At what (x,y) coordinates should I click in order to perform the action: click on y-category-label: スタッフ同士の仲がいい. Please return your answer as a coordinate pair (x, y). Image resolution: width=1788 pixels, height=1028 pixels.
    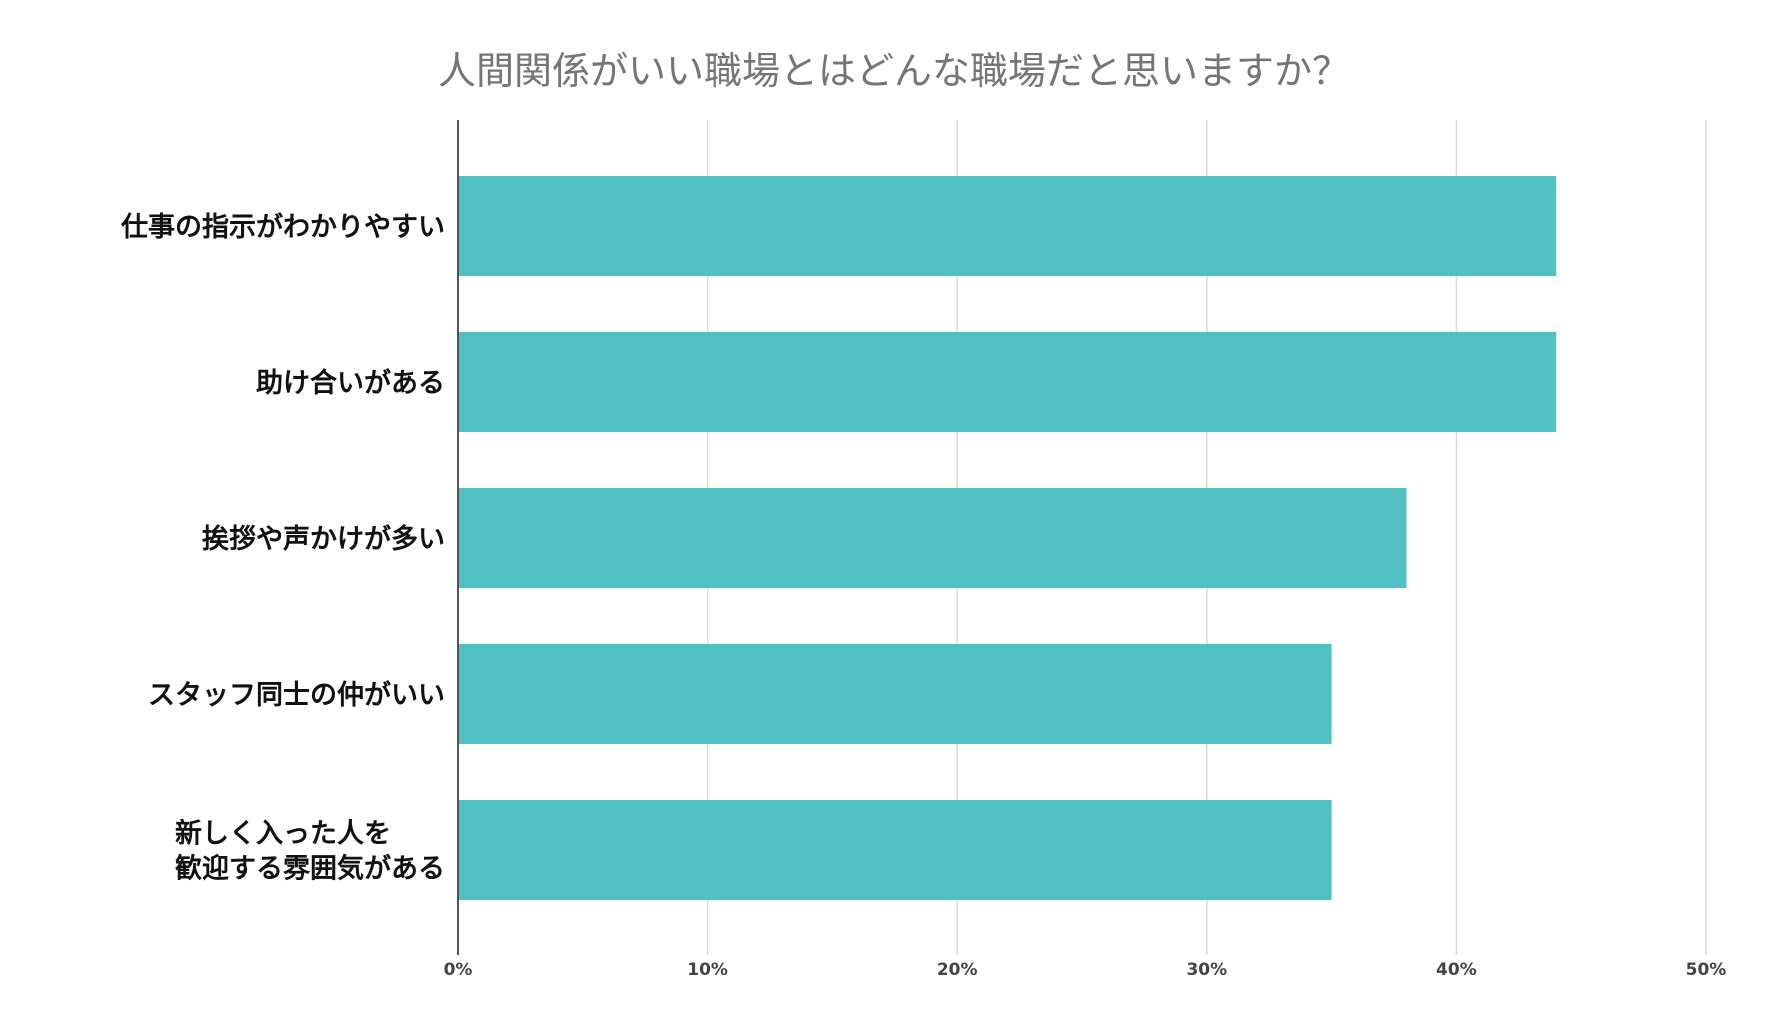
    Looking at the image, I should click on (296, 695).